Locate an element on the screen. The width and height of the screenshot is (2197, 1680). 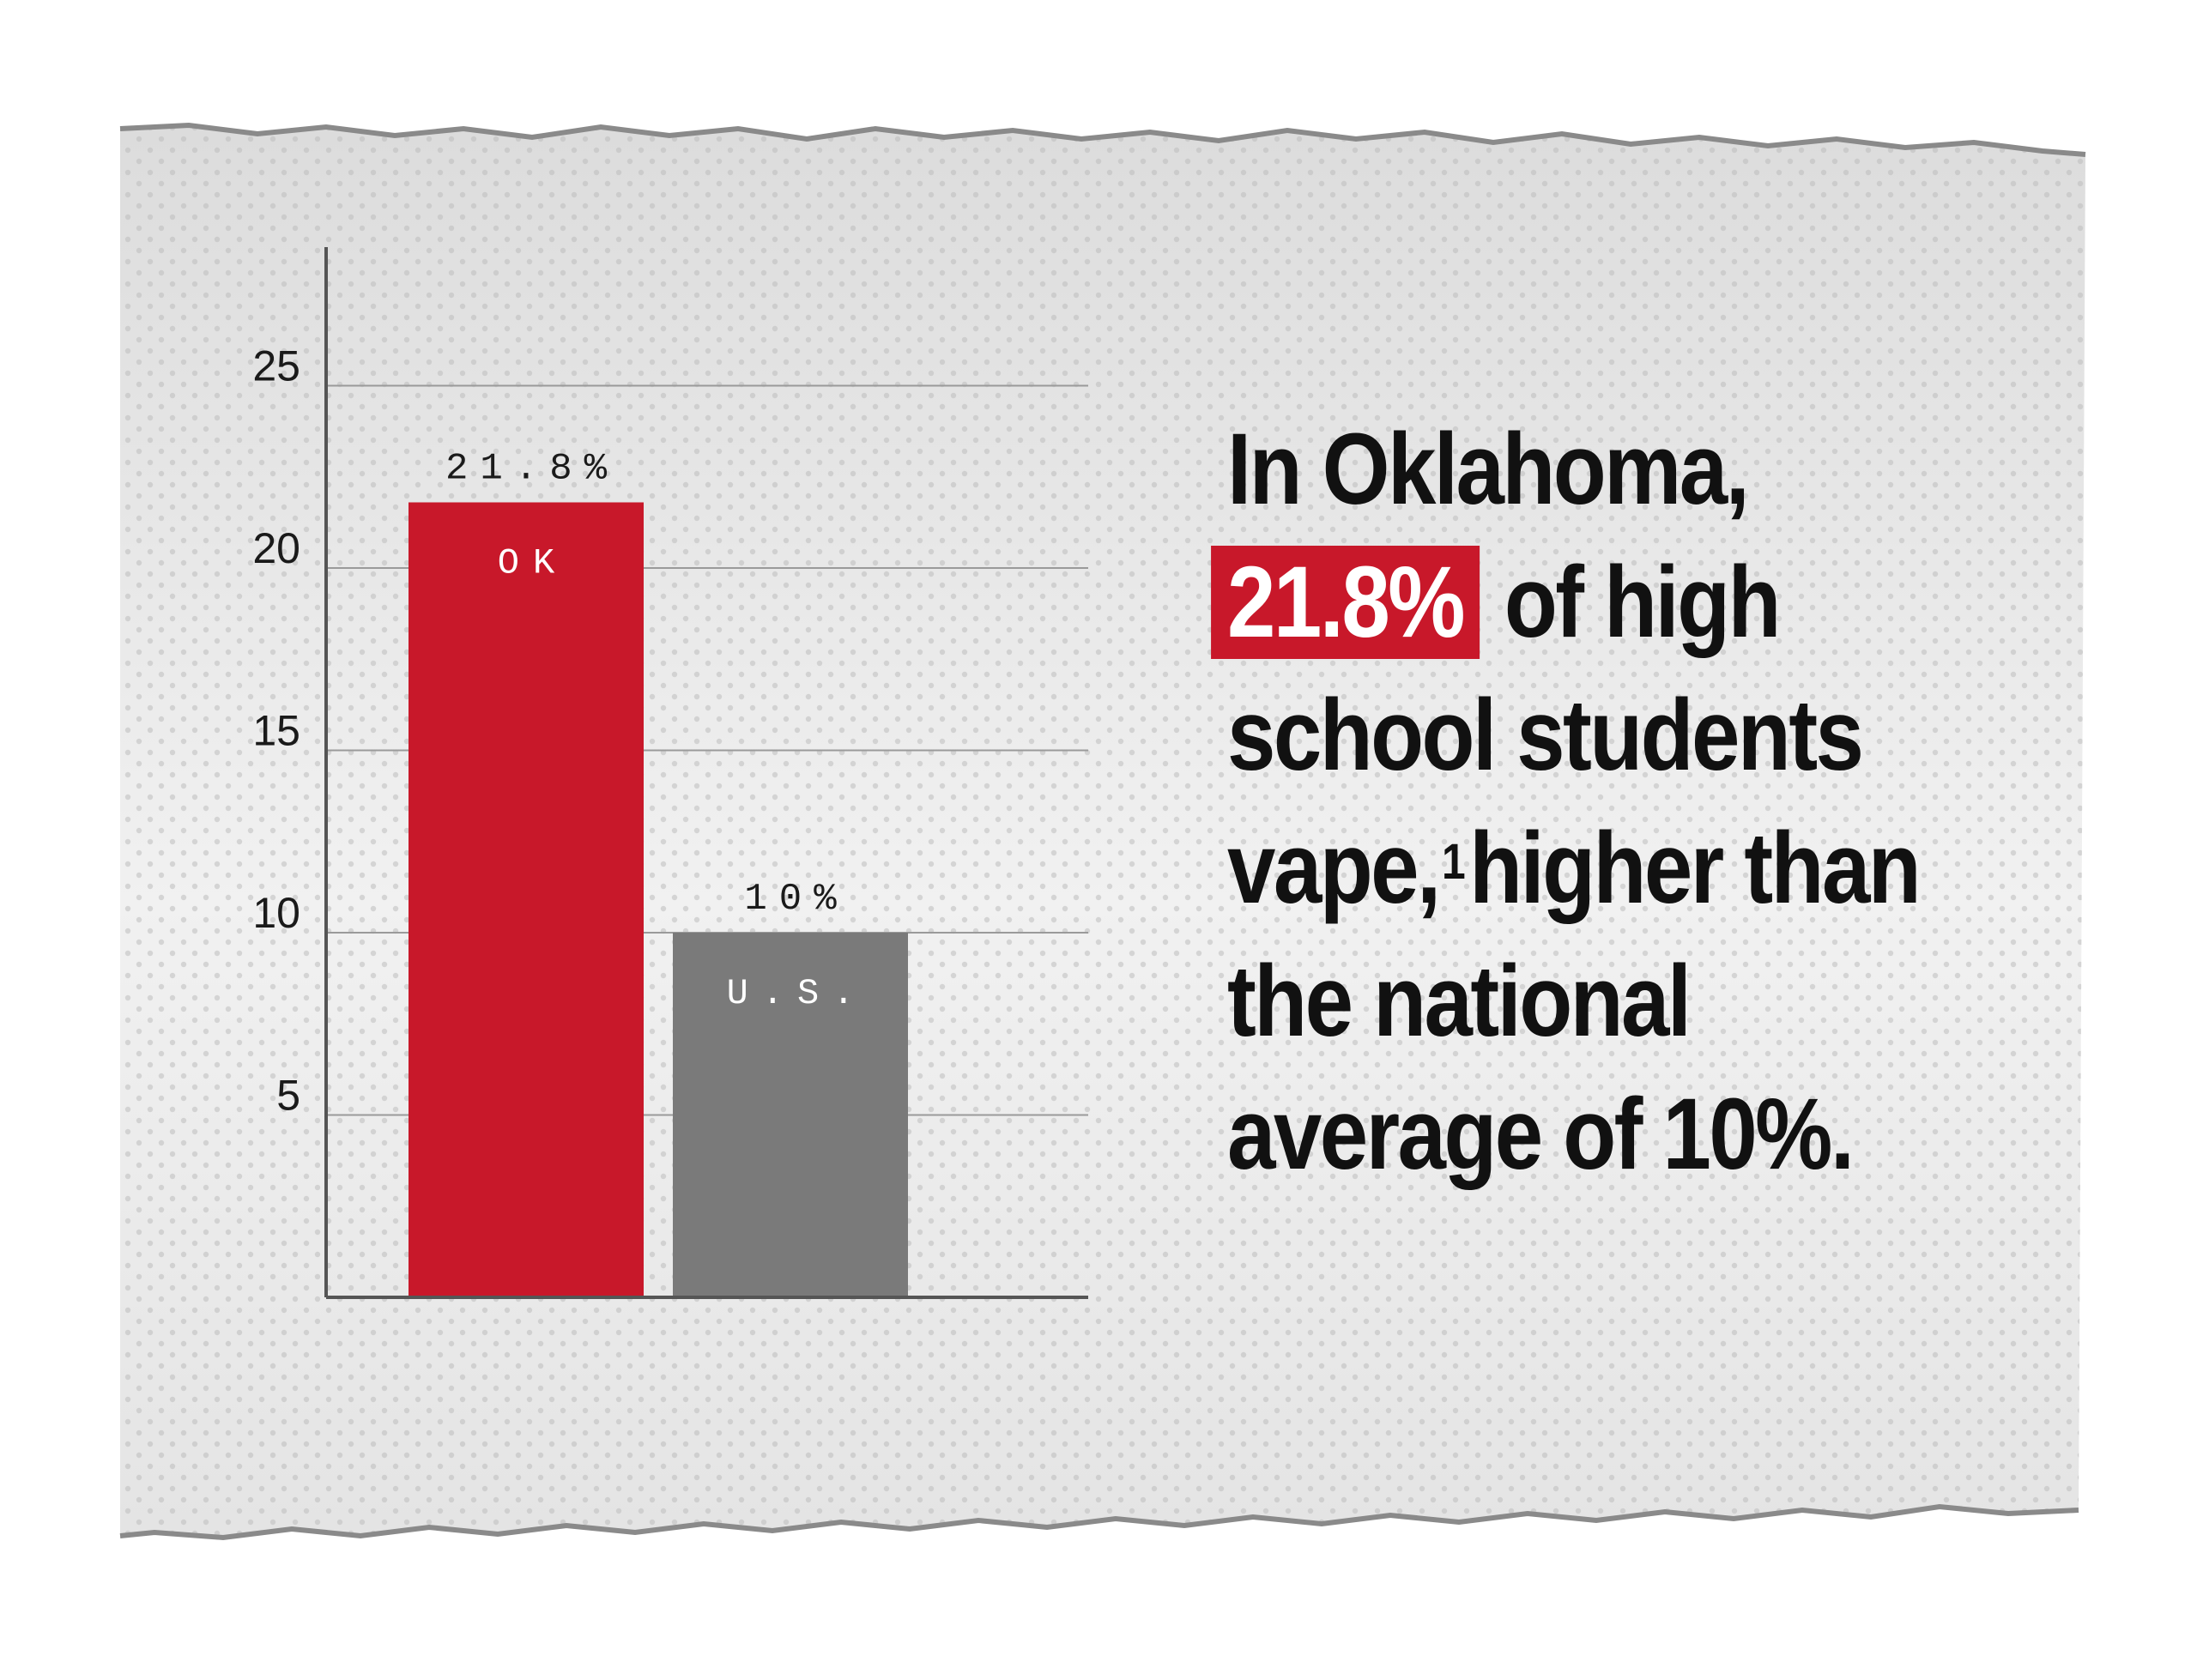
bars is located at coordinates (658, 899).